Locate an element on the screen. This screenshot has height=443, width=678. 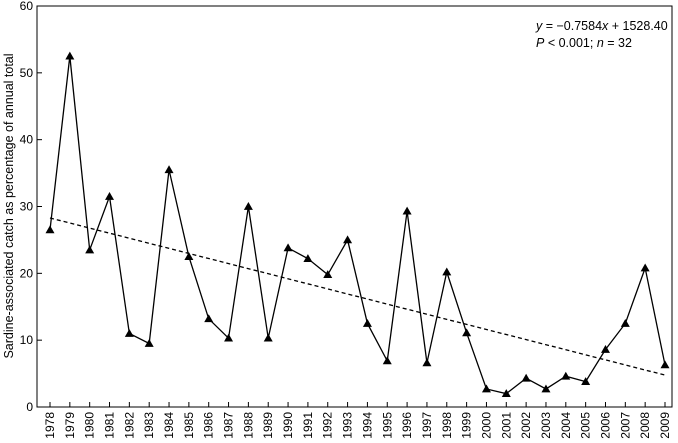
x-tick-label: 1983 is located at coordinates (149, 425).